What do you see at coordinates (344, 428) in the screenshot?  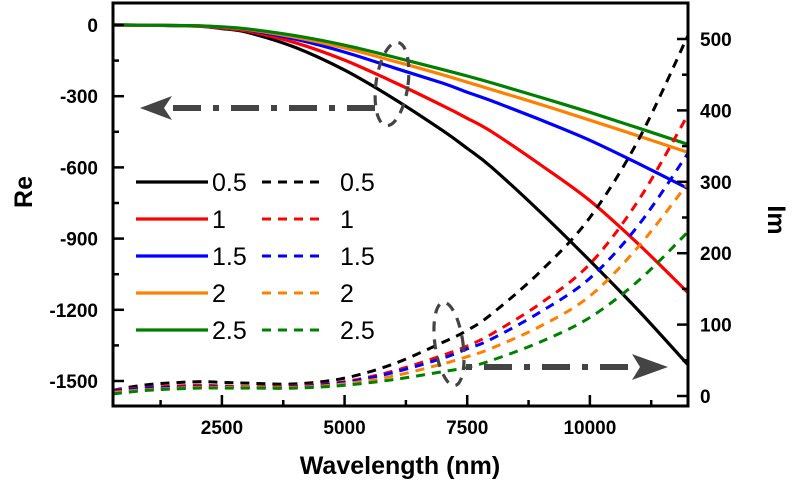 I see `x-tick-label: 5000` at bounding box center [344, 428].